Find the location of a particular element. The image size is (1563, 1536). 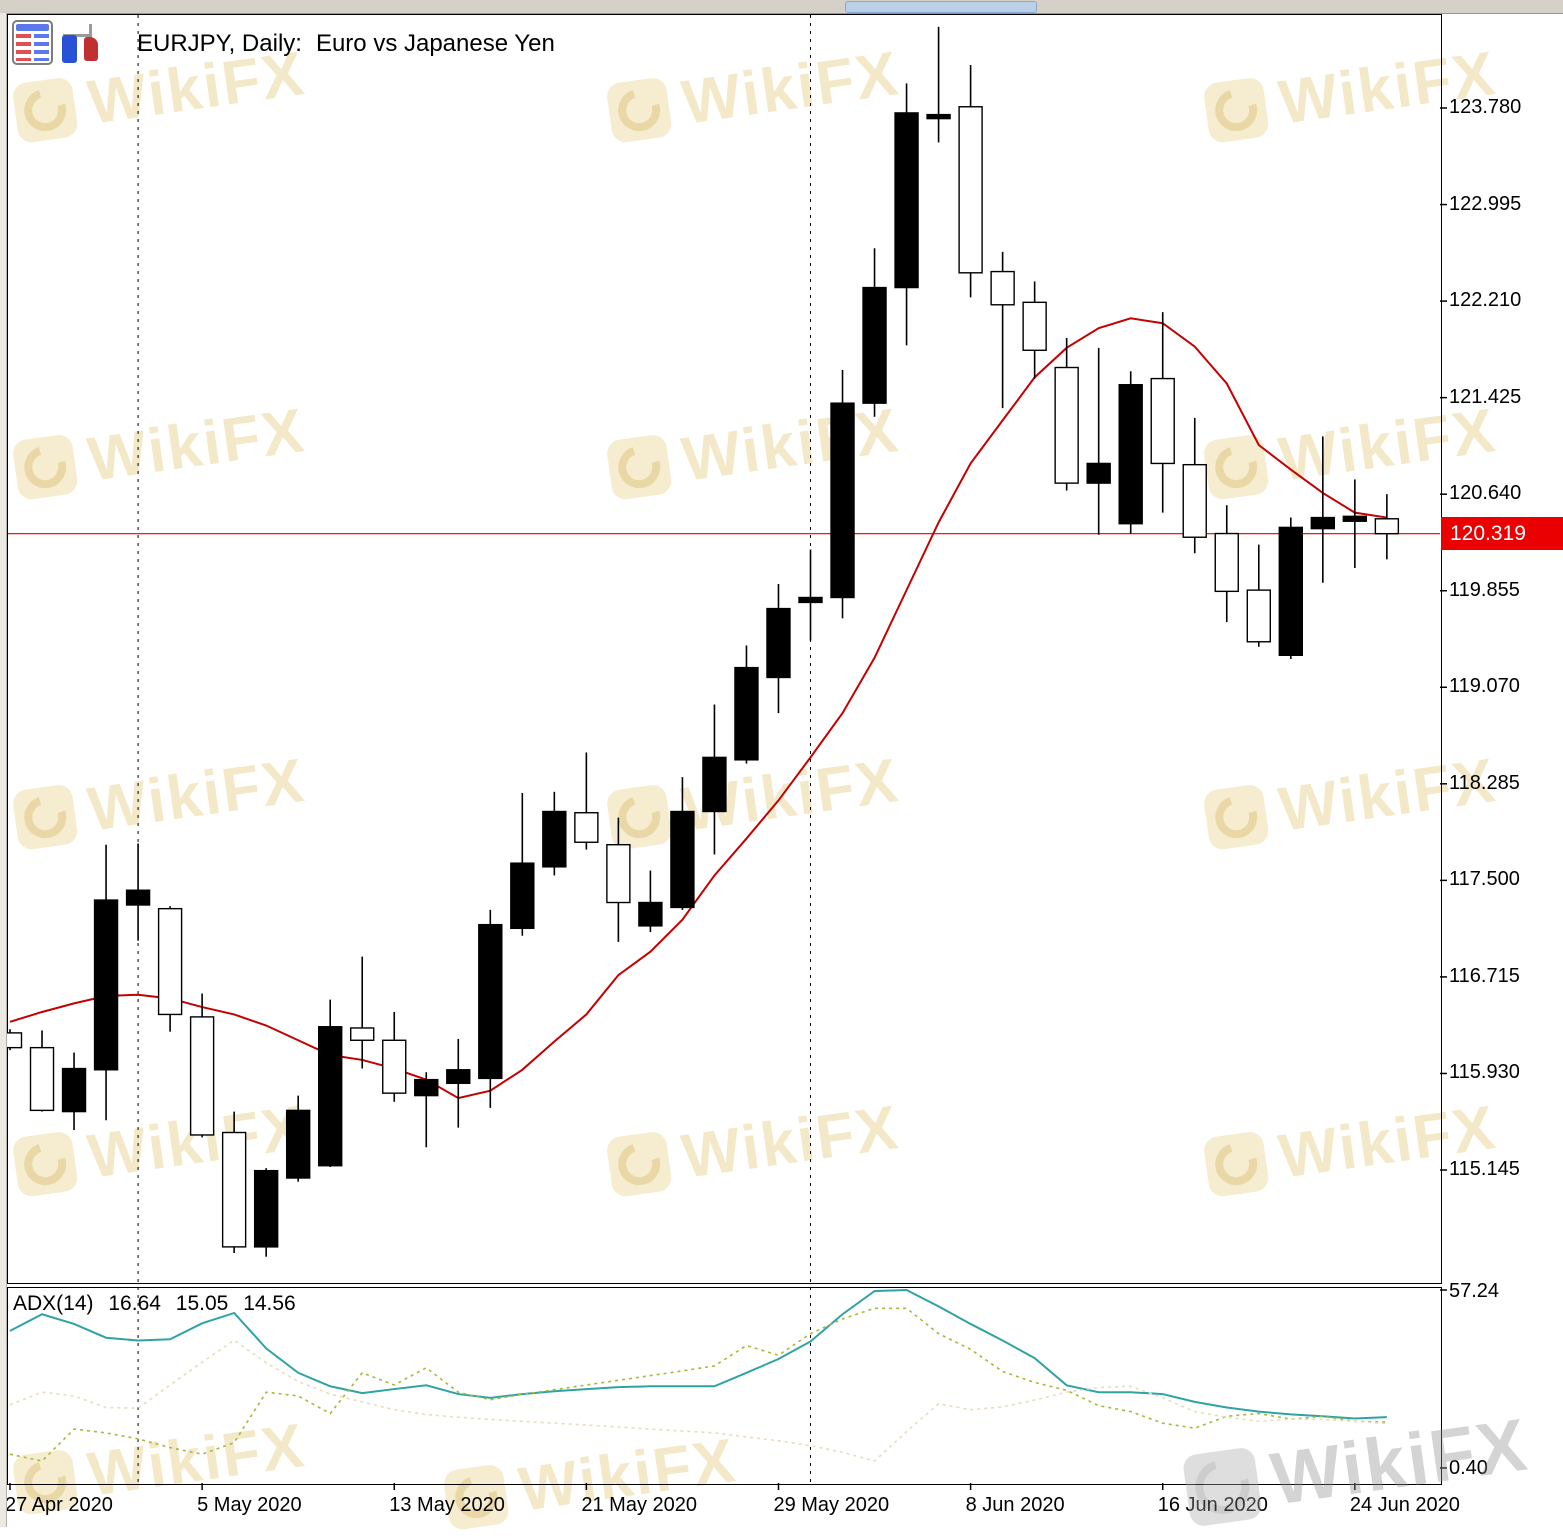

price-axis-label: 122.210 is located at coordinates (1485, 300).